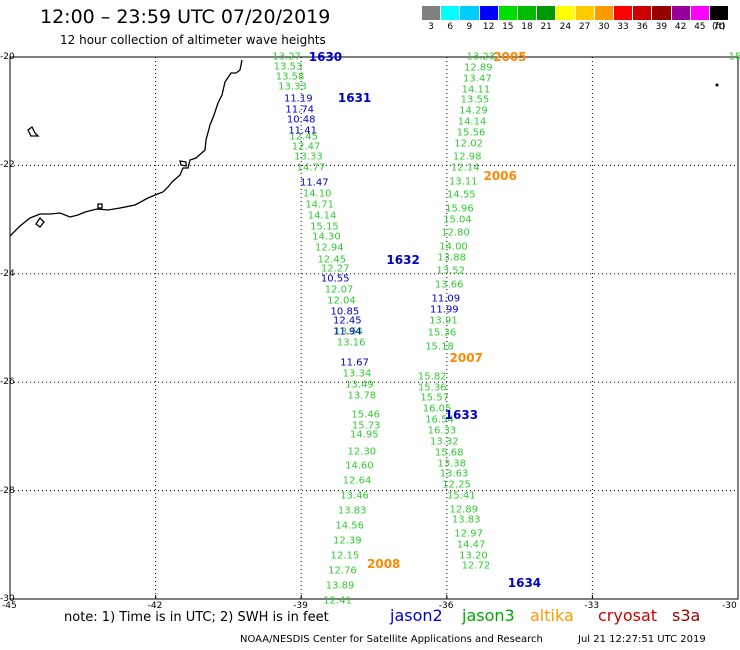  What do you see at coordinates (311, 168) in the screenshot?
I see `swh-value: 14.77` at bounding box center [311, 168].